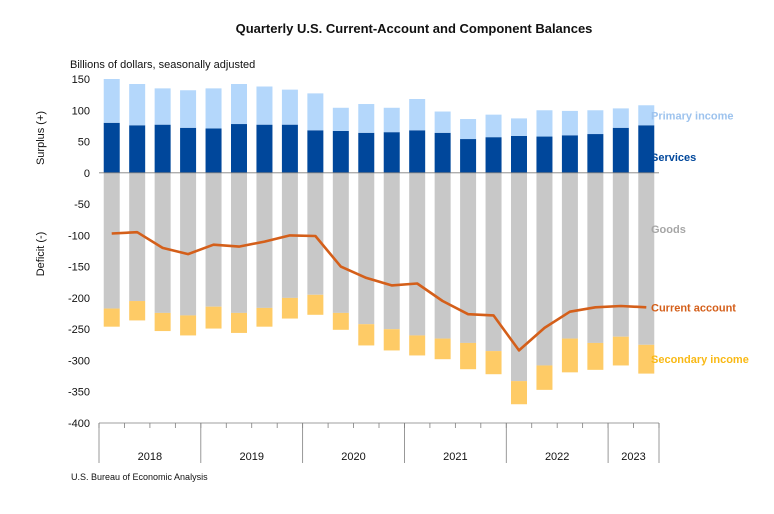 The width and height of the screenshot is (774, 514). I want to click on y-tick-label: -200, so click(79, 299).